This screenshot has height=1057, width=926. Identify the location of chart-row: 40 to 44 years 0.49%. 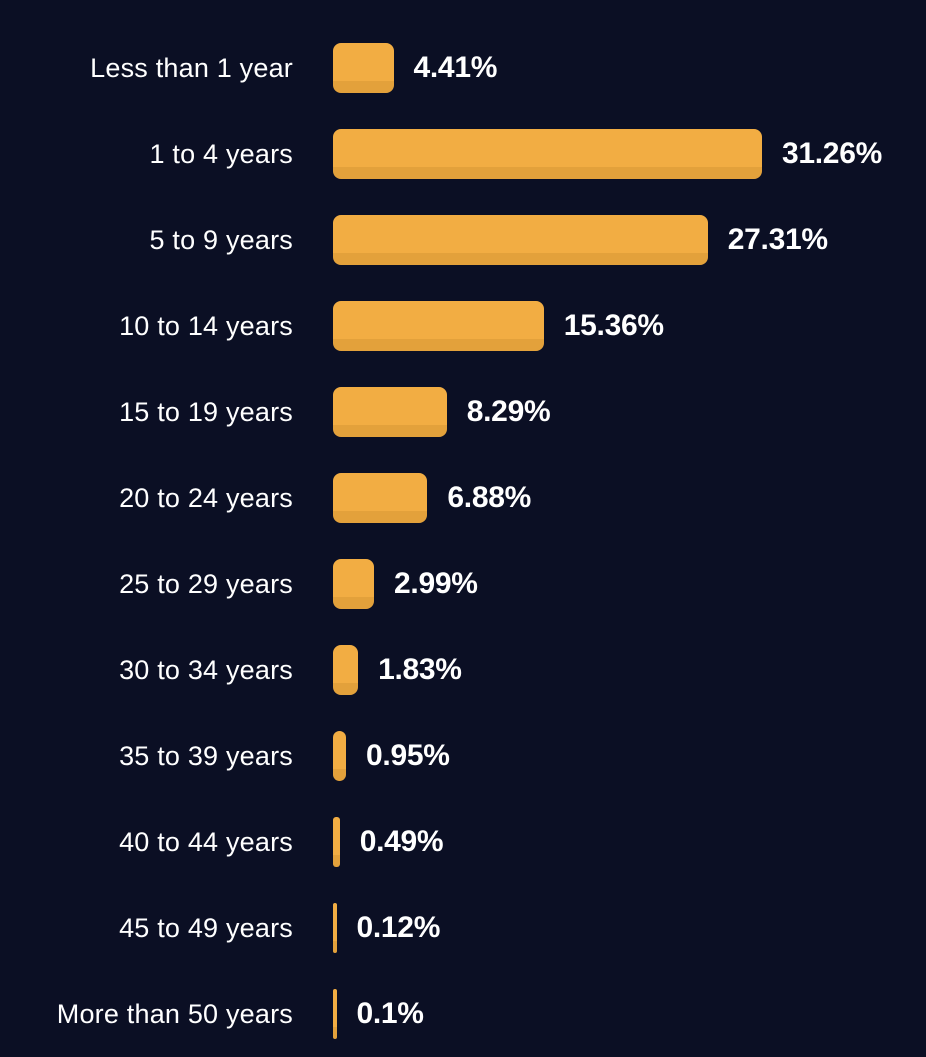
(463, 842).